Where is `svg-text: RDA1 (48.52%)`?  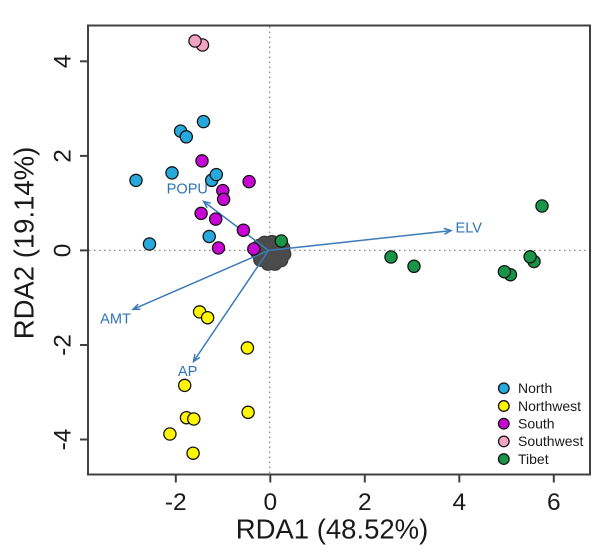 svg-text: RDA1 (48.52%) is located at coordinates (332, 528).